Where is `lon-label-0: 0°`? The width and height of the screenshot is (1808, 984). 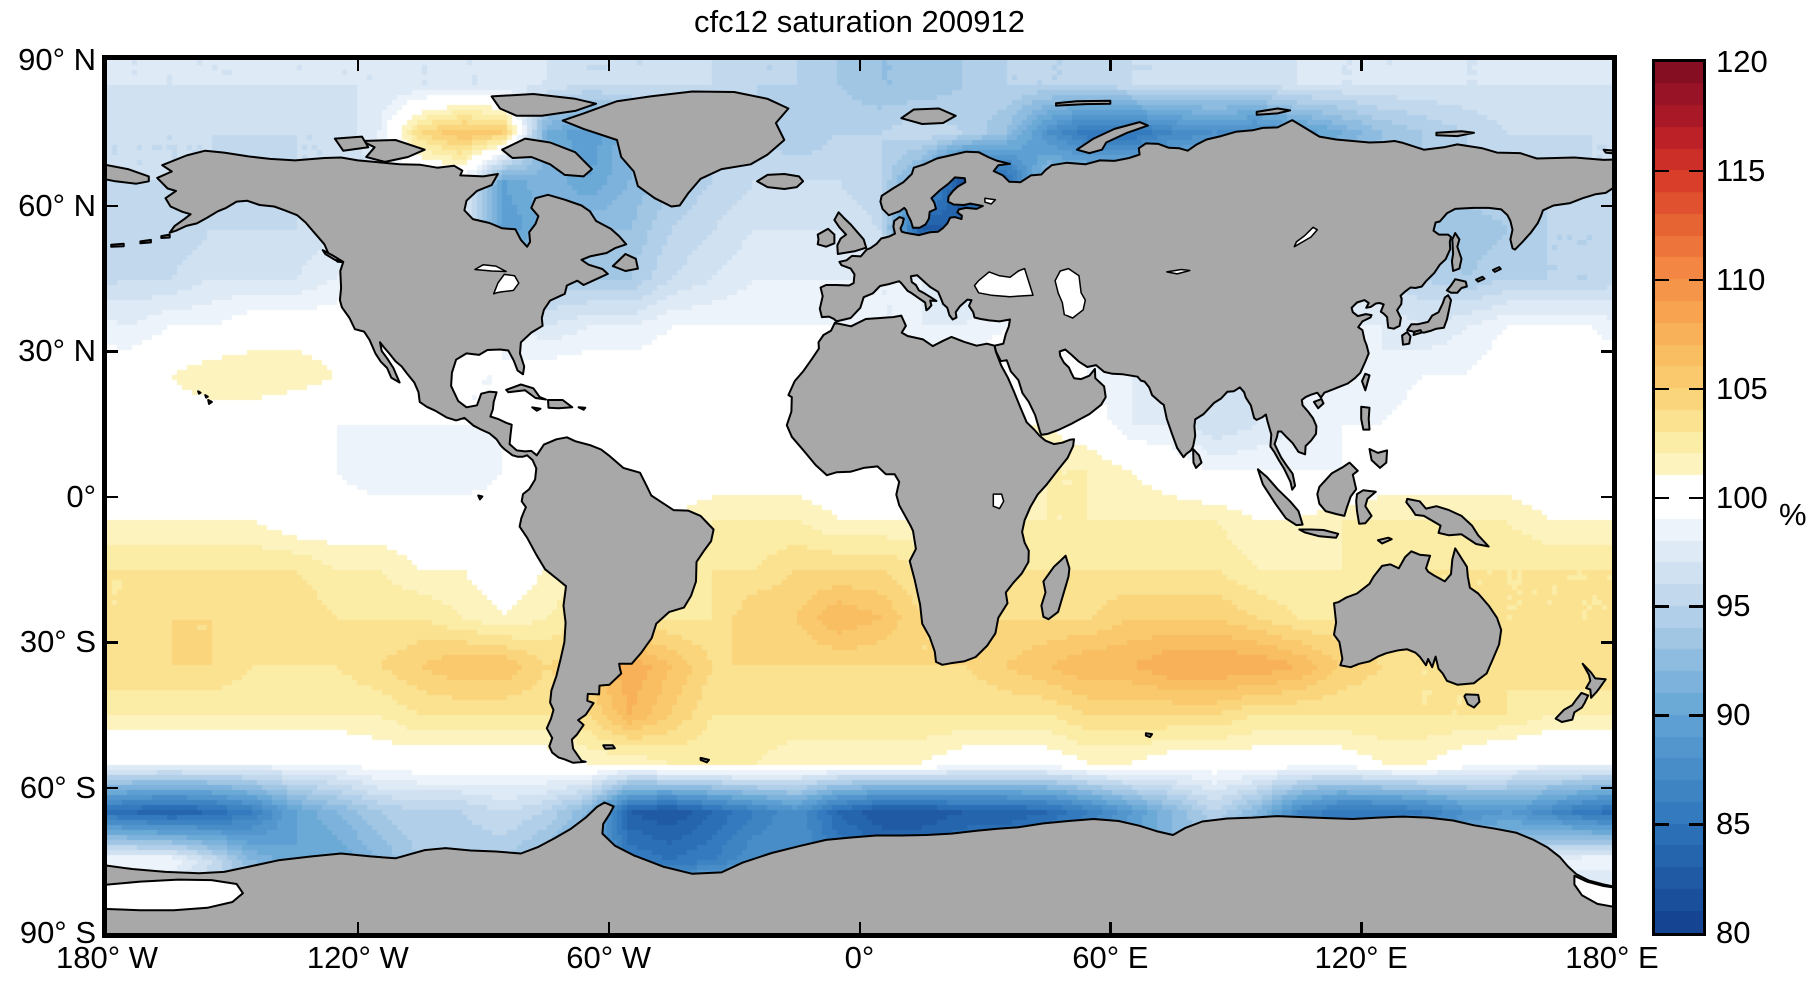
lon-label-0: 0° is located at coordinates (859, 957).